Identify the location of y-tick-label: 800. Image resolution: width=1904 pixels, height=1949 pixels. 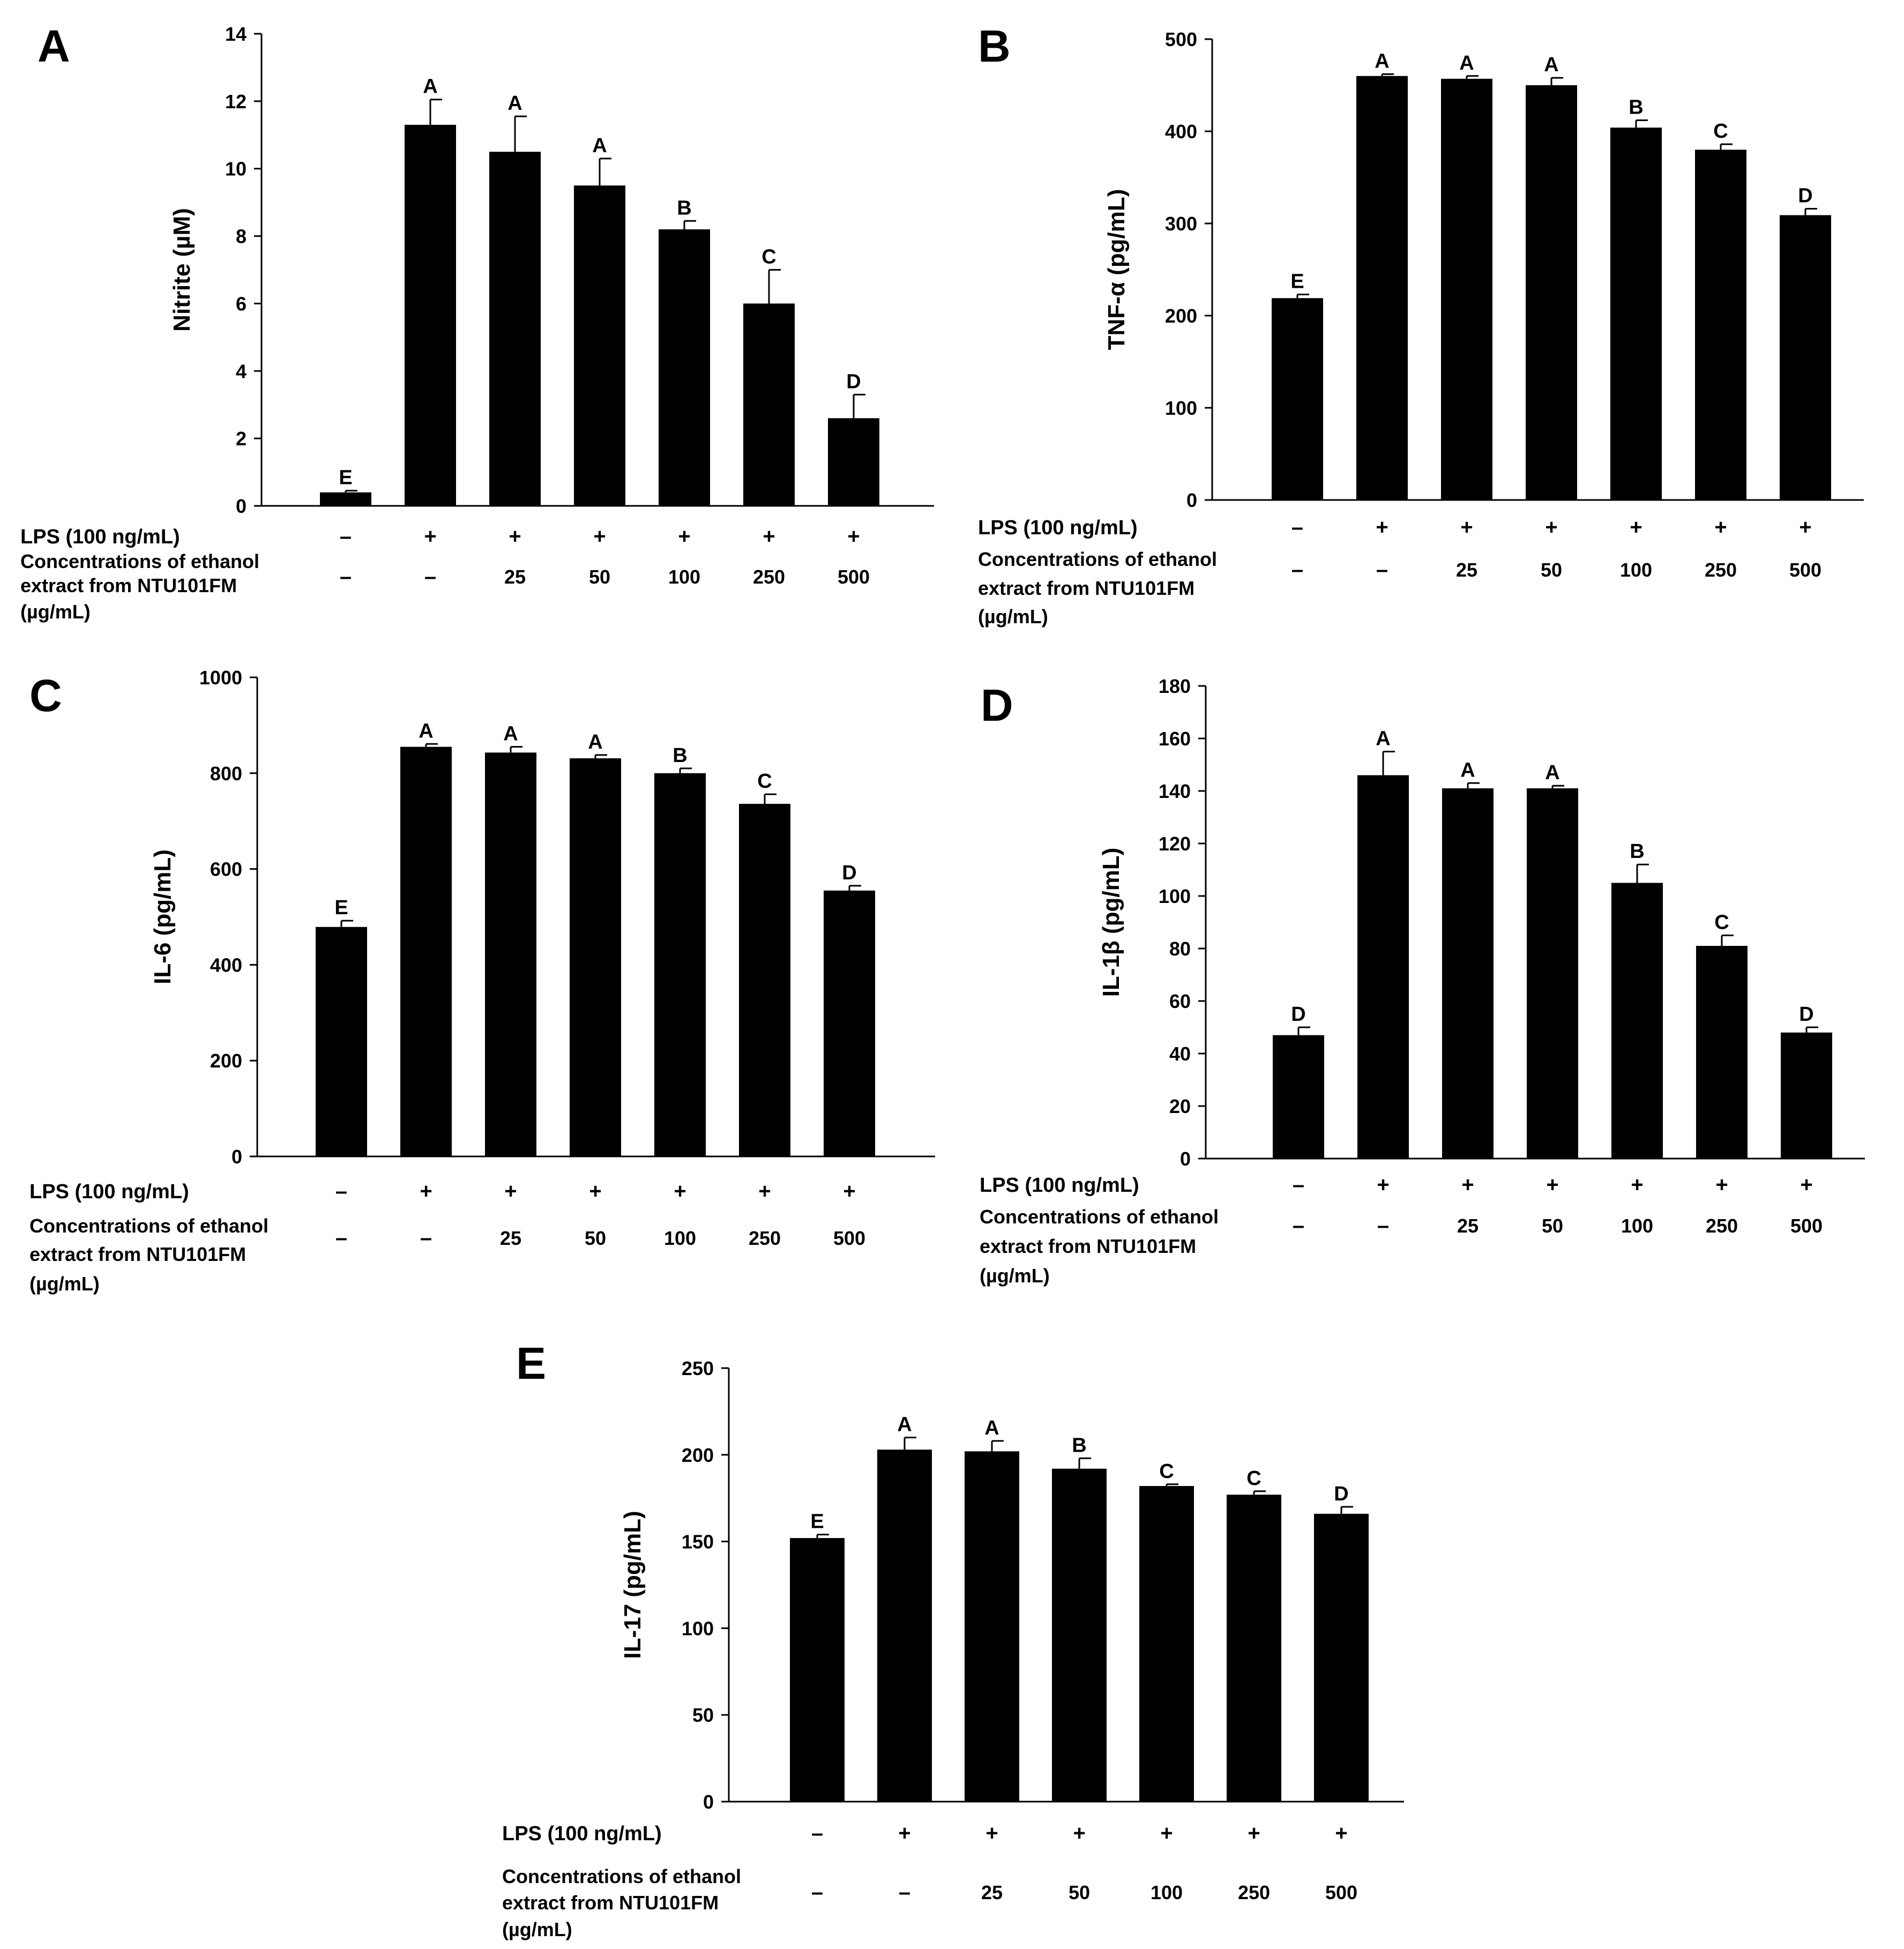
(226, 774).